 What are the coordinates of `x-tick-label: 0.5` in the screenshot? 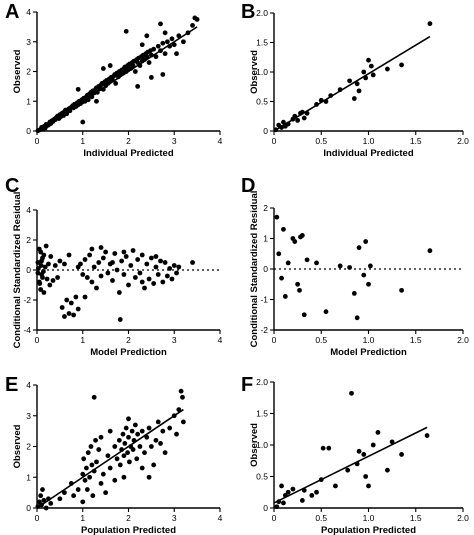 It's located at (321, 340).